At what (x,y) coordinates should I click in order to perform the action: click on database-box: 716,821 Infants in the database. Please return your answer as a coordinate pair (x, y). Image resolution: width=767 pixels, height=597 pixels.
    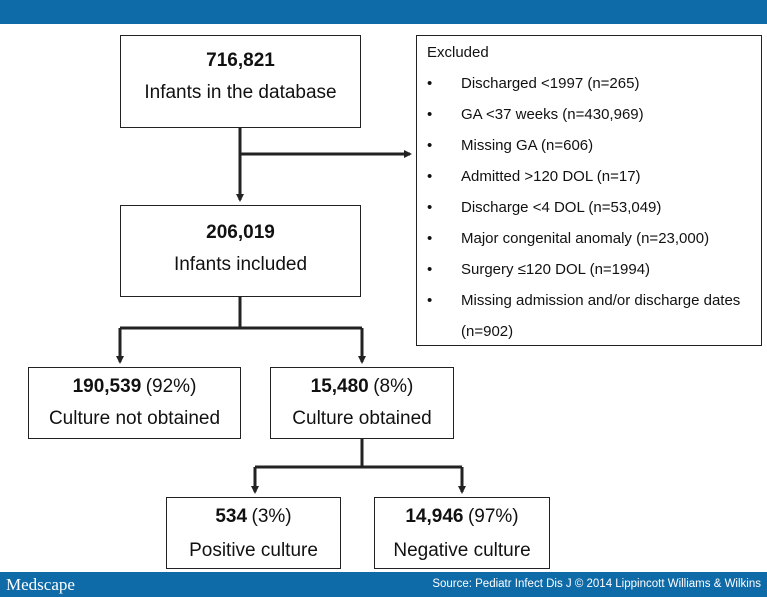
    Looking at the image, I should click on (240, 81).